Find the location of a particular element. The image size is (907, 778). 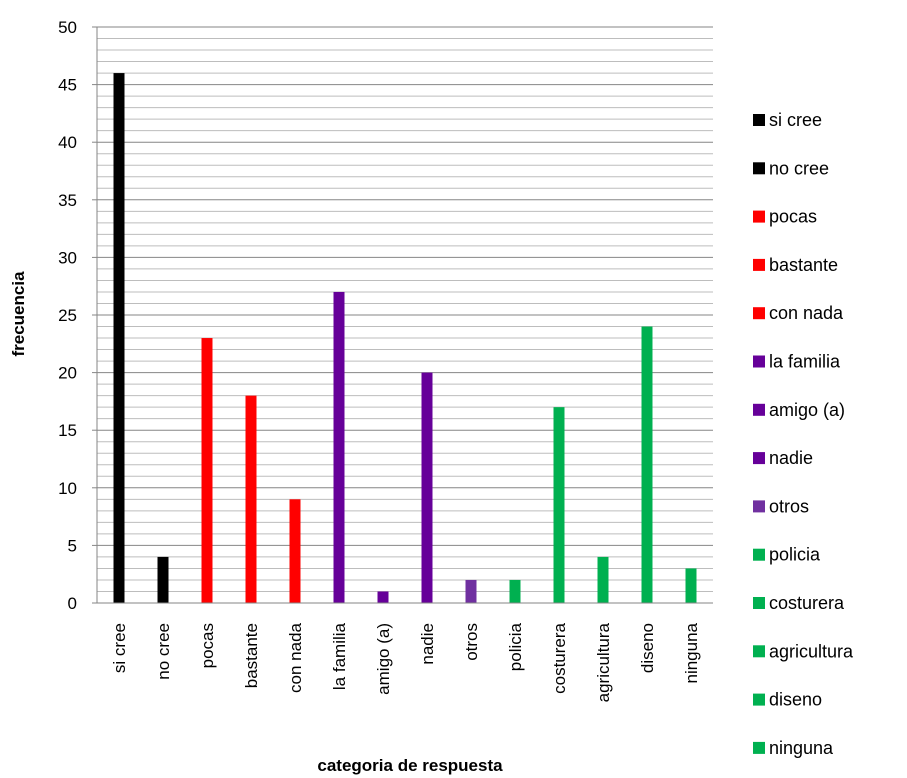

legend-item: si cree is located at coordinates (787, 120).